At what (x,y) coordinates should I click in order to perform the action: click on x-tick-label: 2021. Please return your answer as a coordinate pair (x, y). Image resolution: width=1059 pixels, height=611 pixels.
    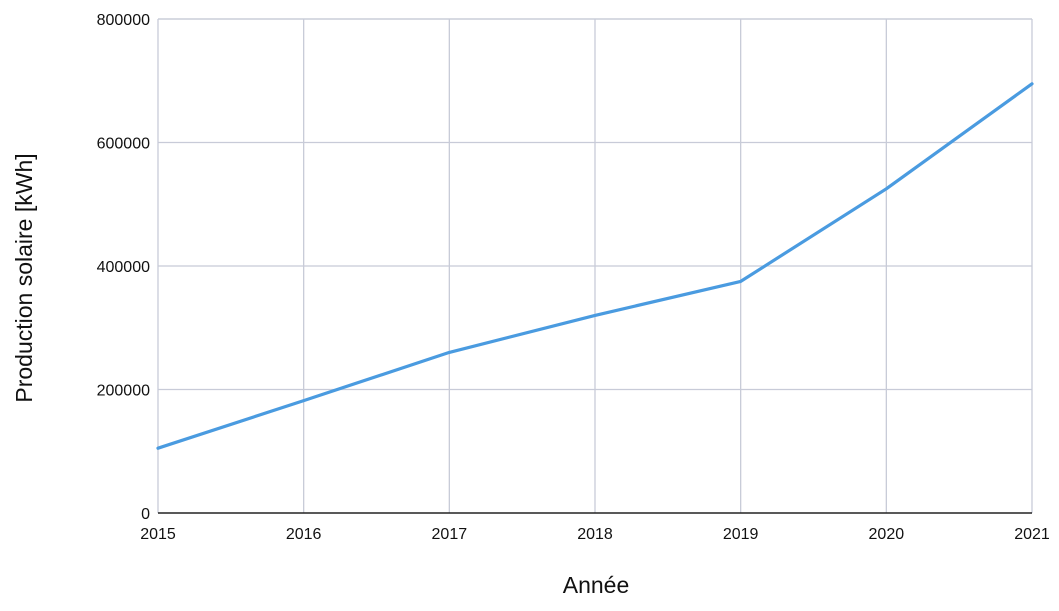
    Looking at the image, I should click on (1032, 534).